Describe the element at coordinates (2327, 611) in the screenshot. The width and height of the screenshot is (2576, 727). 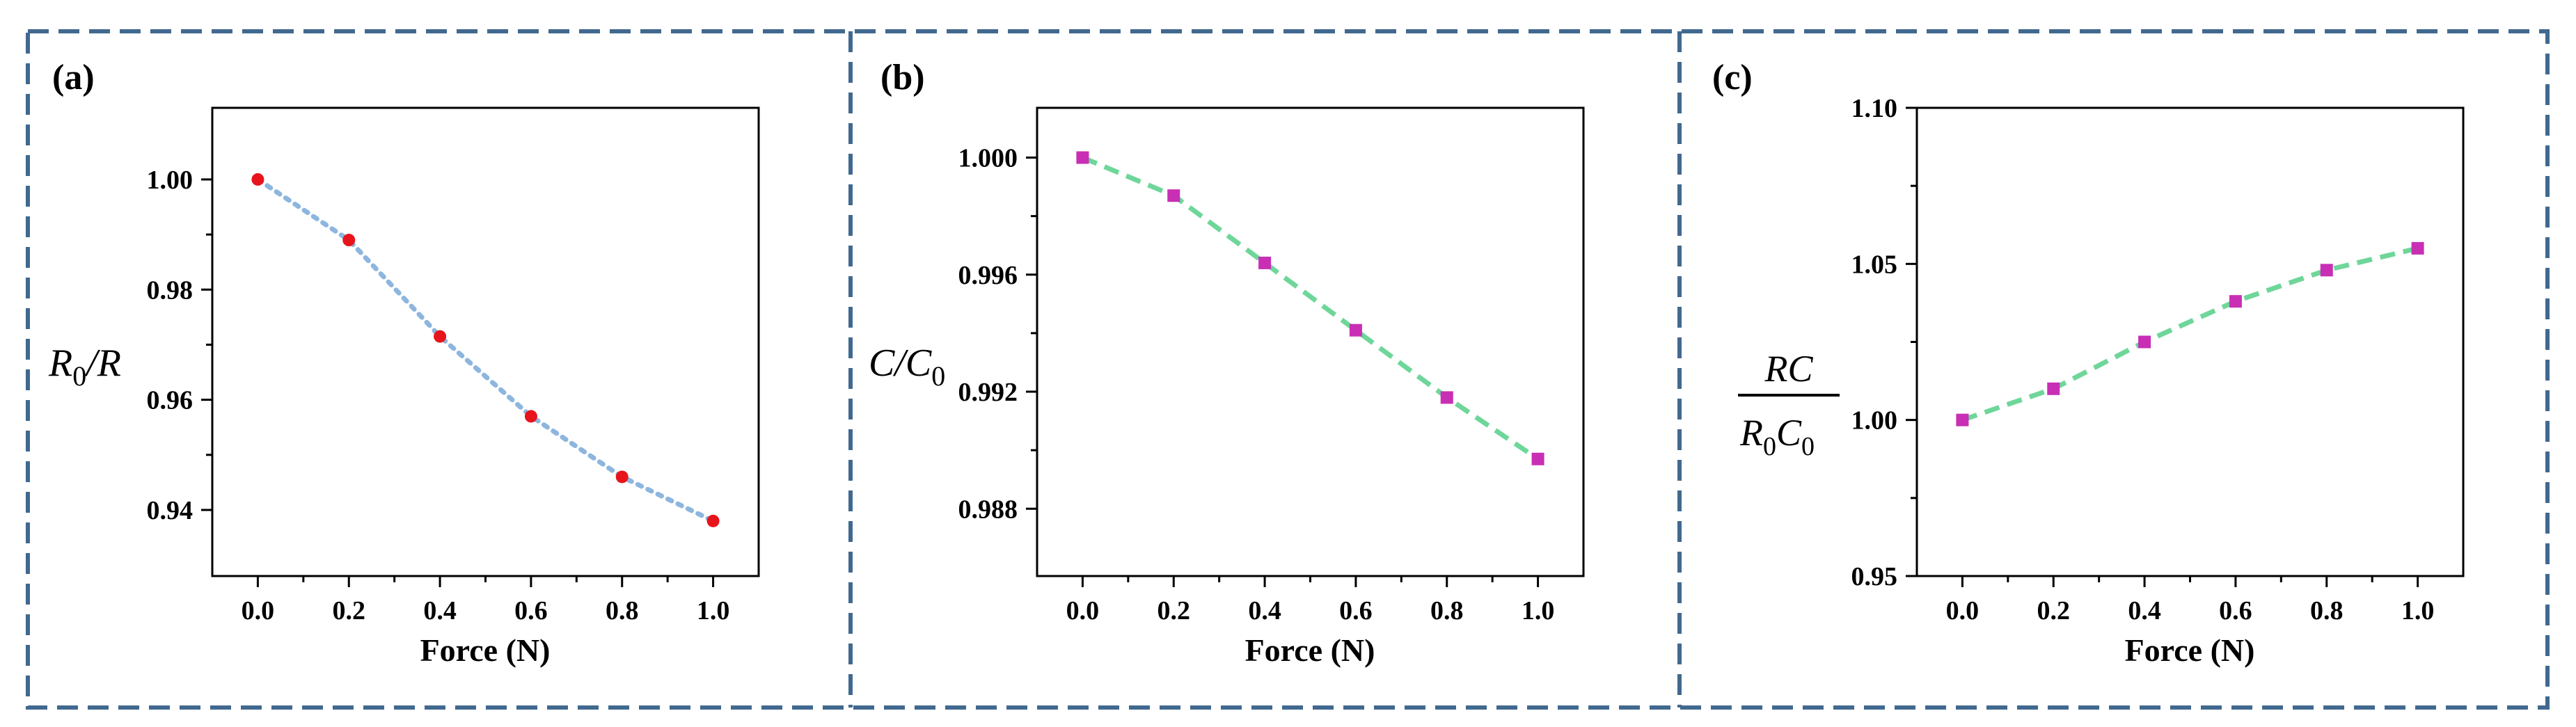
I see `x-tick-label-c: 0.8` at that location.